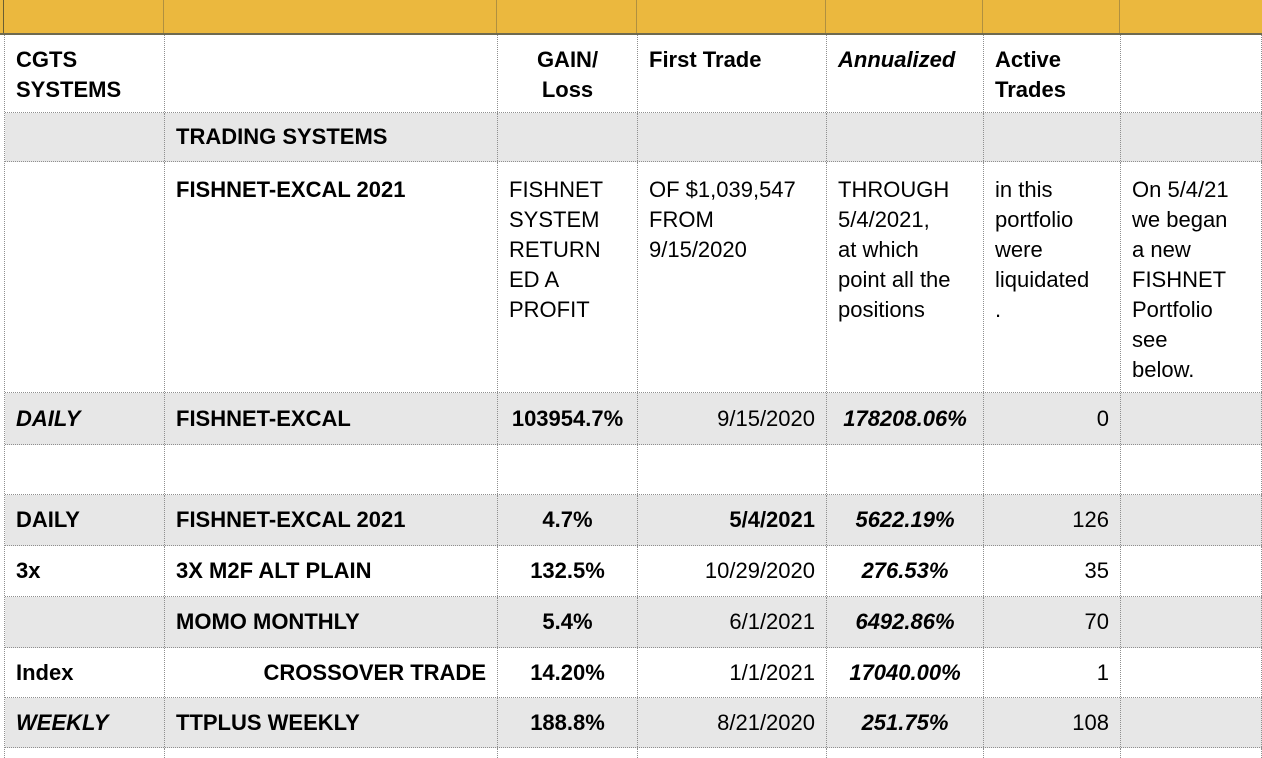 Image resolution: width=1262 pixels, height=758 pixels. Describe the element at coordinates (268, 722) in the screenshot. I see `system-name: TTPLUS WEEKLY` at that location.